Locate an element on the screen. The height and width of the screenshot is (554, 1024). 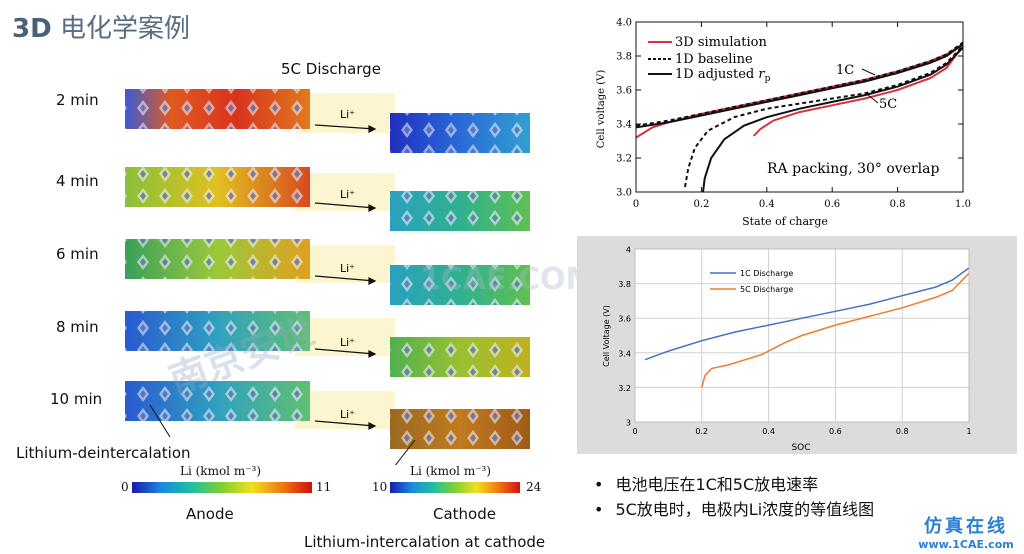
cathode-scale-max: 24 is located at coordinates (534, 487).